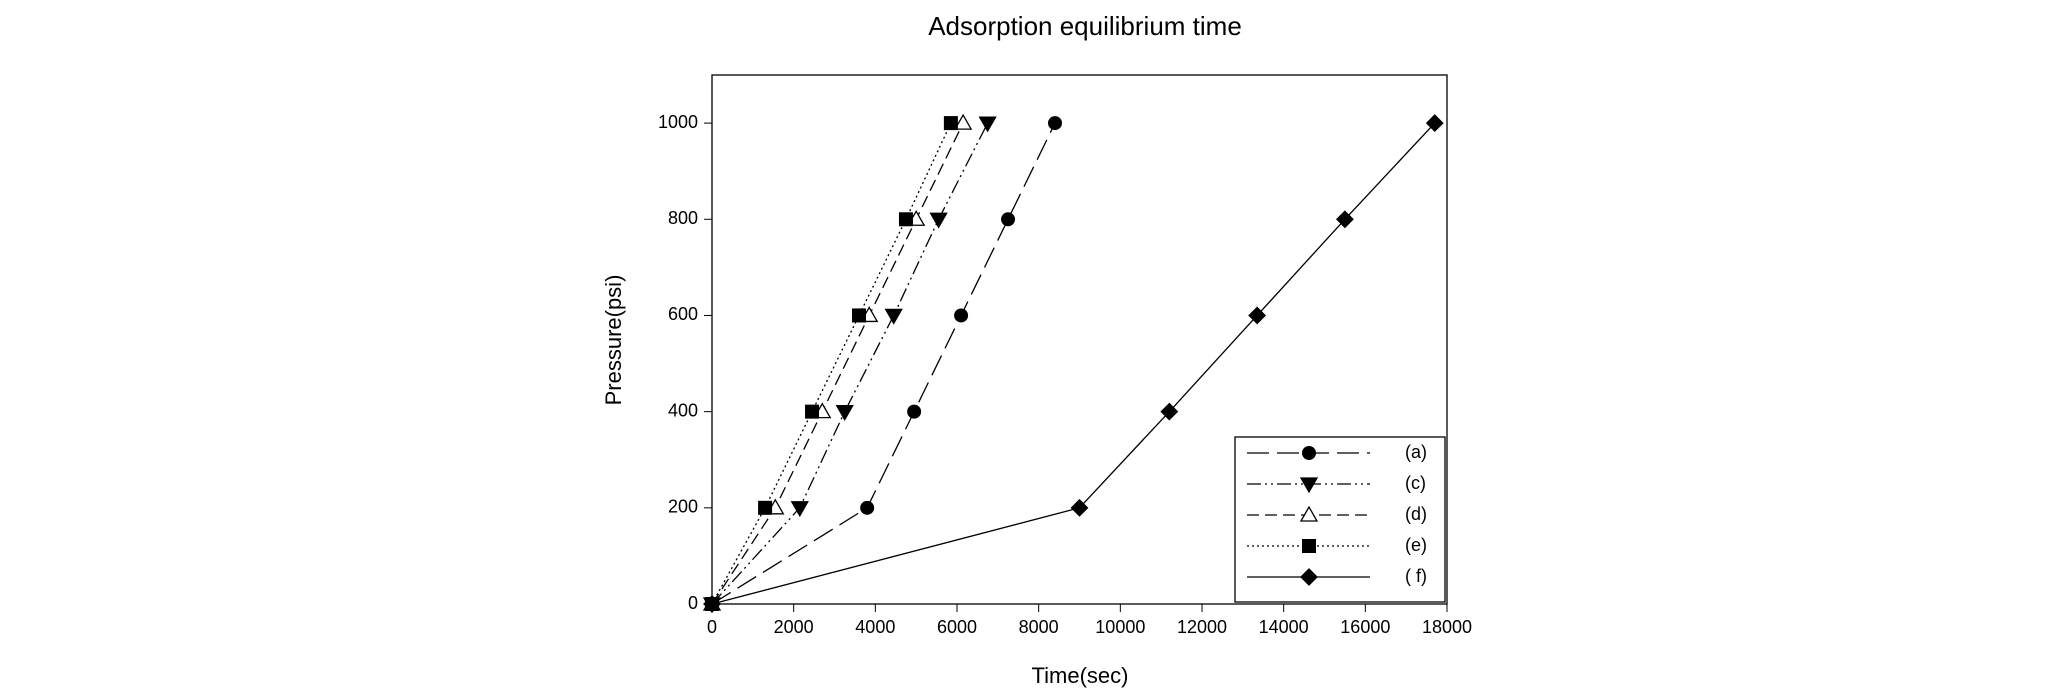 The image size is (2067, 696). What do you see at coordinates (1284, 627) in the screenshot?
I see `x-tick-label: 14000` at bounding box center [1284, 627].